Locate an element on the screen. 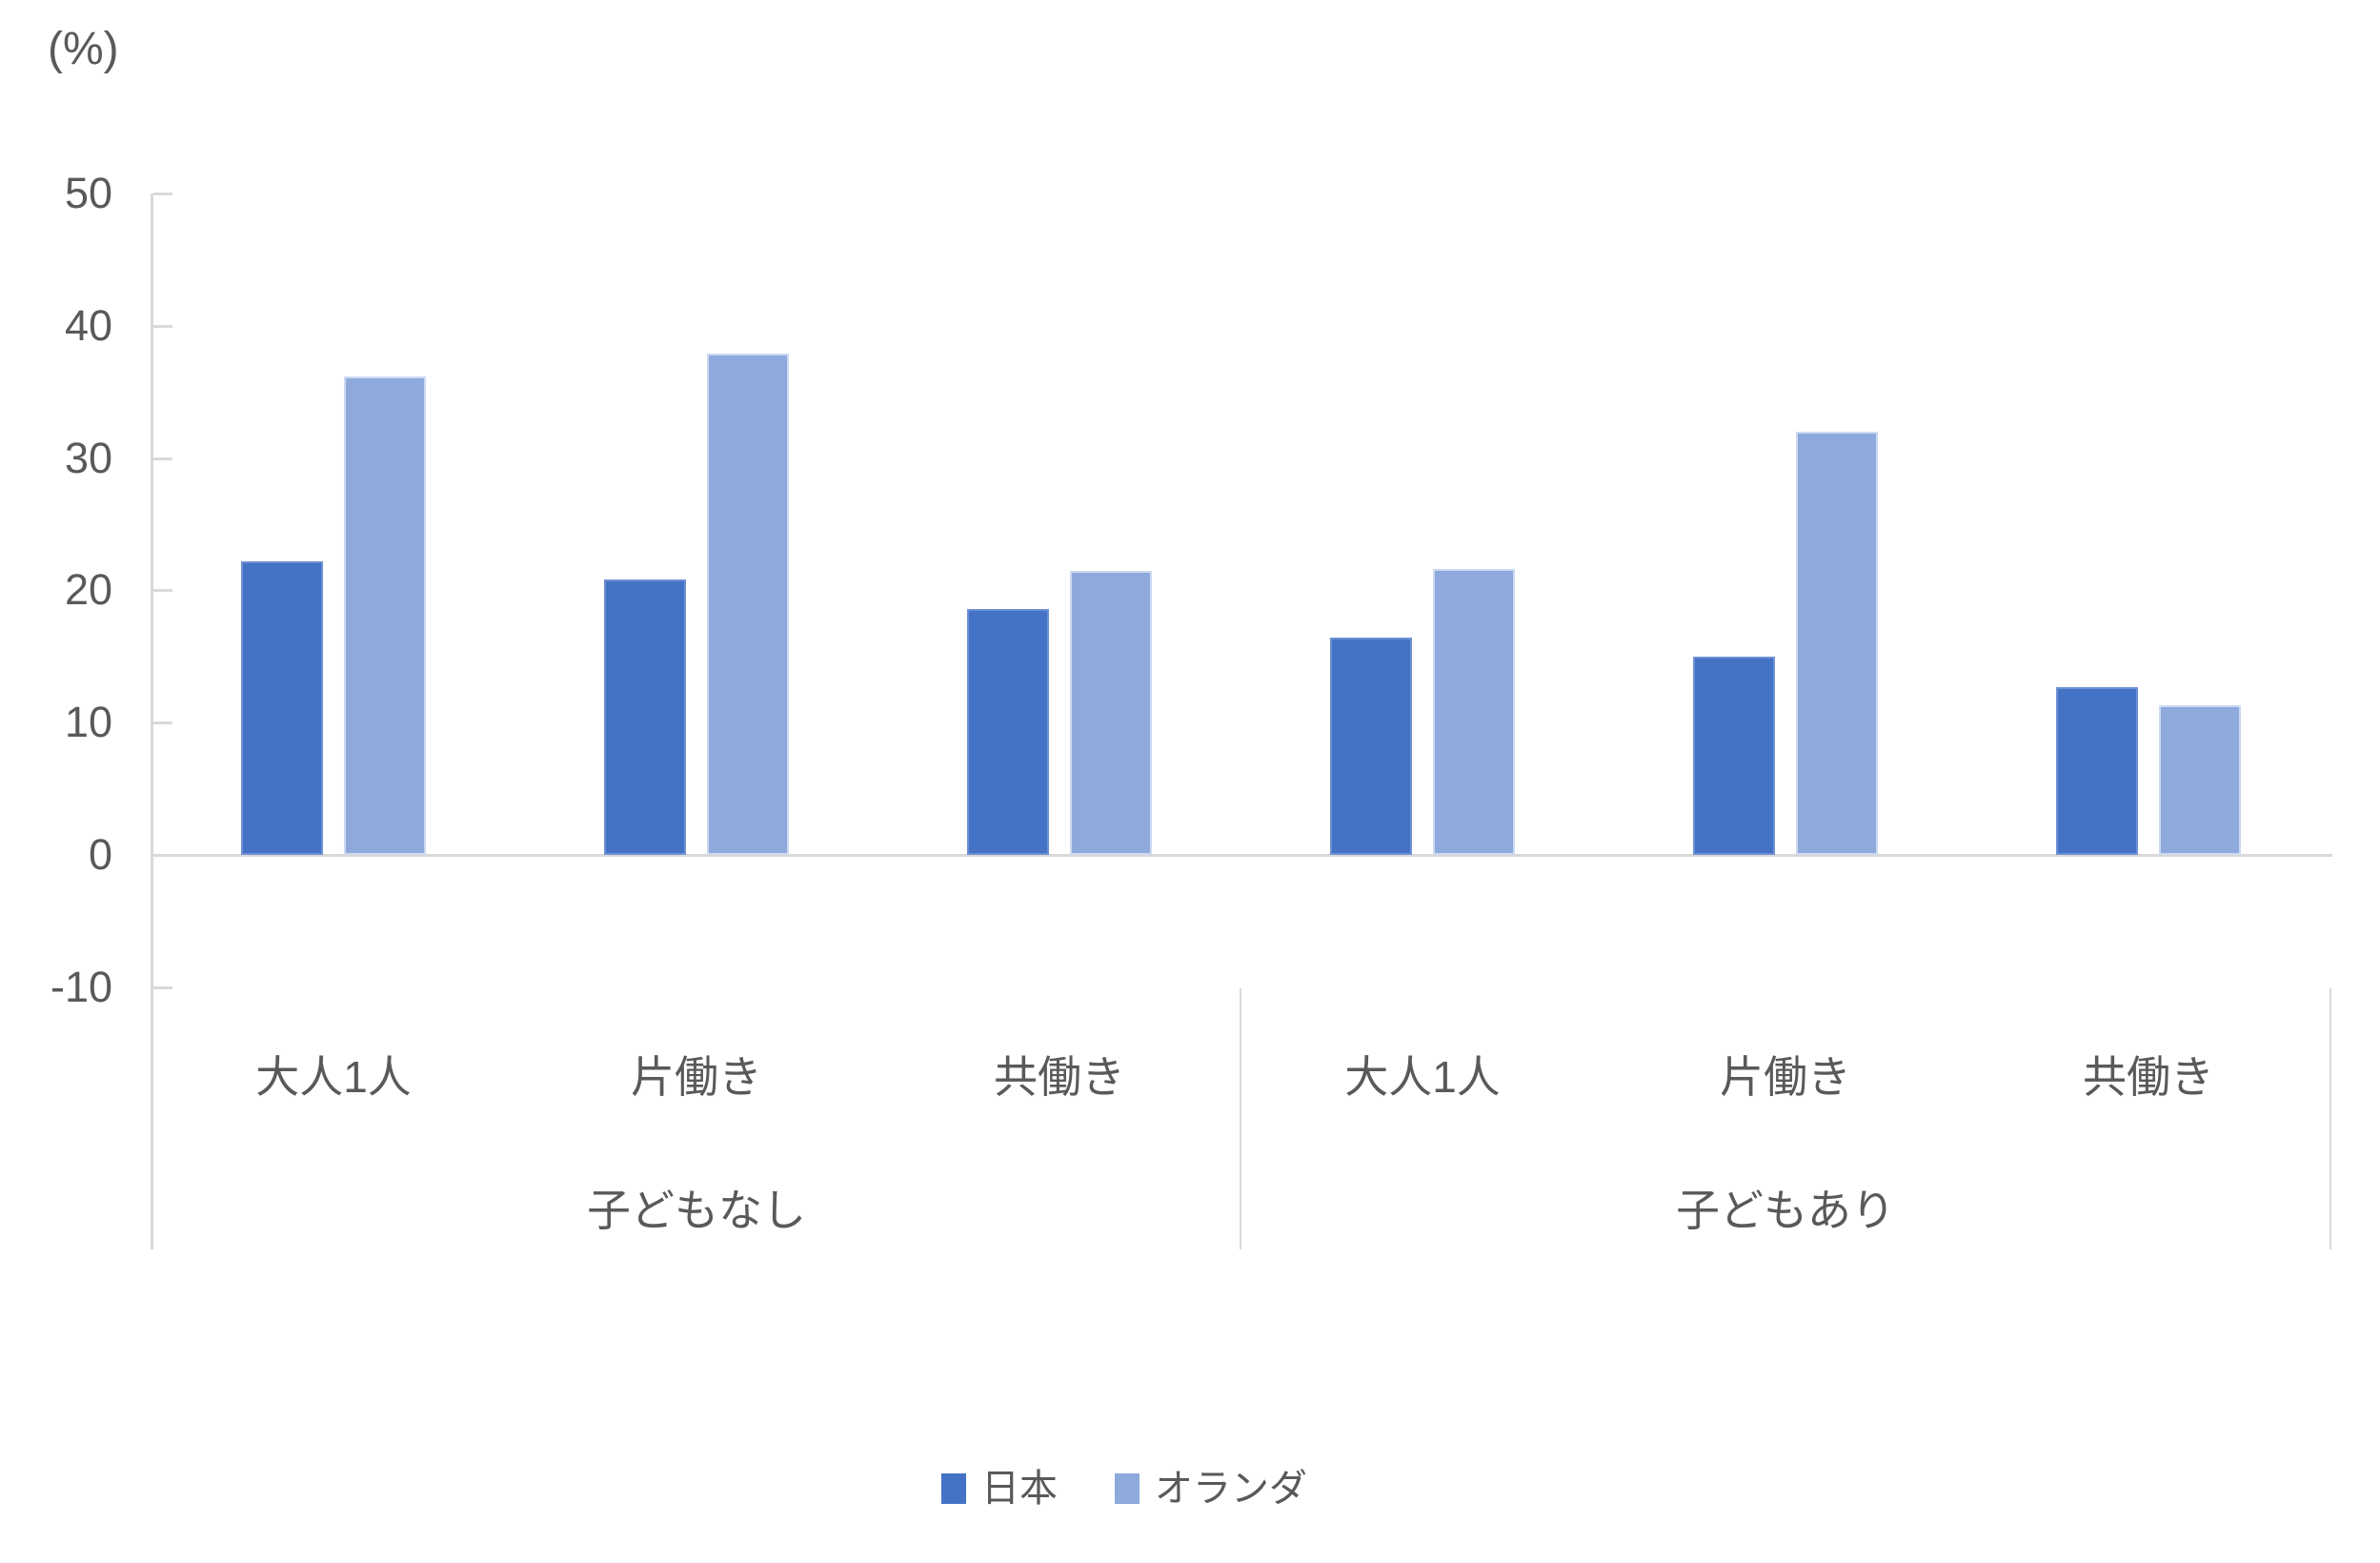  y-tick-label: 30 is located at coordinates (88, 458).